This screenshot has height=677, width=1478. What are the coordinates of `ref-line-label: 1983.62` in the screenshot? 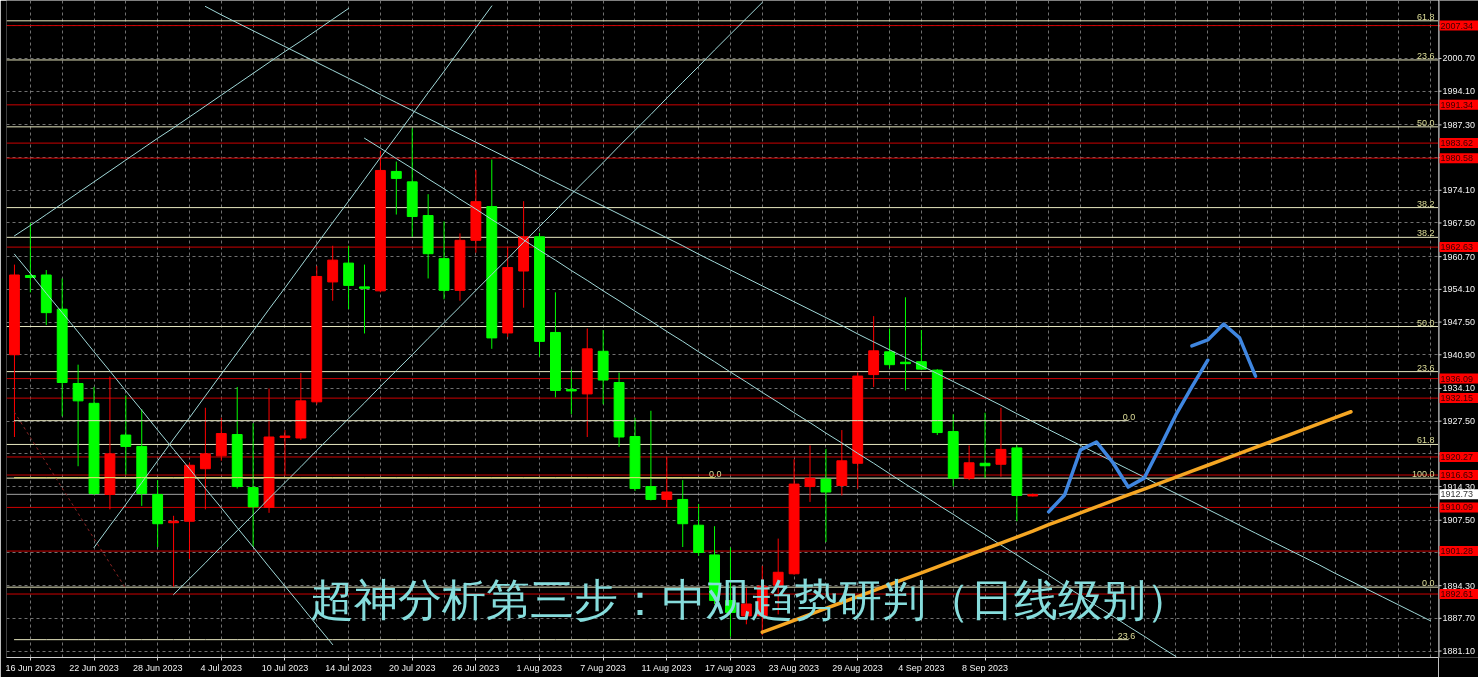 It's located at (1457, 143).